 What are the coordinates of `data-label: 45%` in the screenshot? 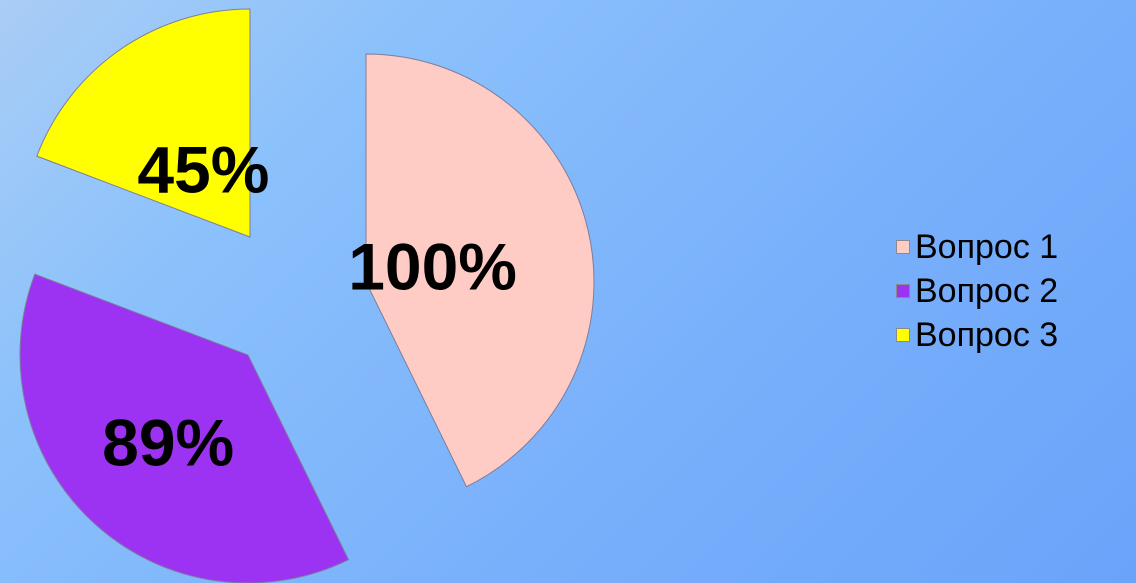 It's located at (203, 169).